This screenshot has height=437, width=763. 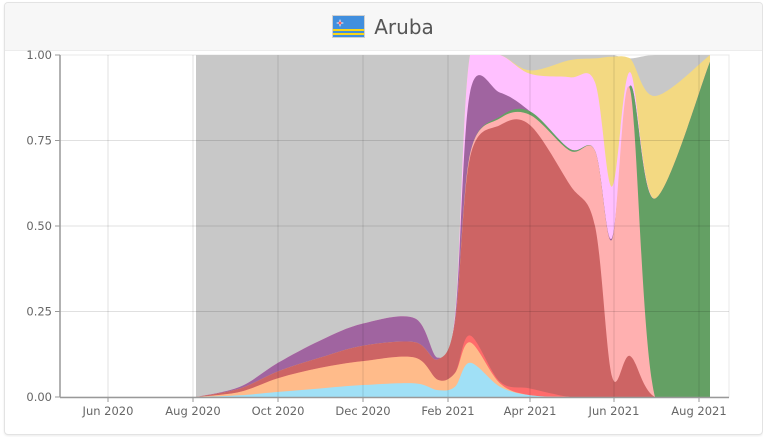 What do you see at coordinates (404, 26) in the screenshot?
I see `chart-title: Aruba` at bounding box center [404, 26].